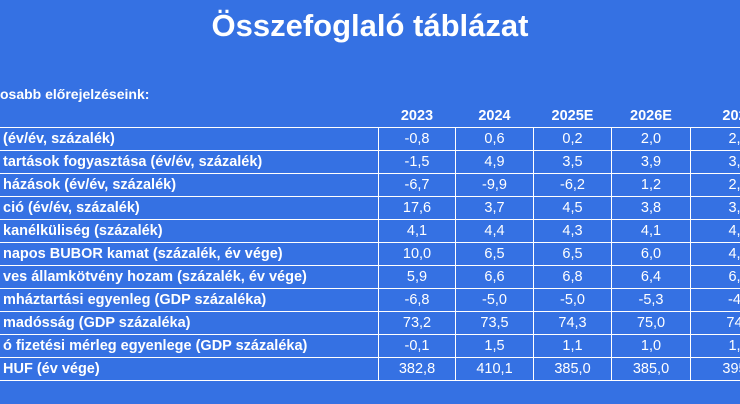 Image resolution: width=740 pixels, height=404 pixels. I want to click on cell-value: 6,0, so click(651, 254).